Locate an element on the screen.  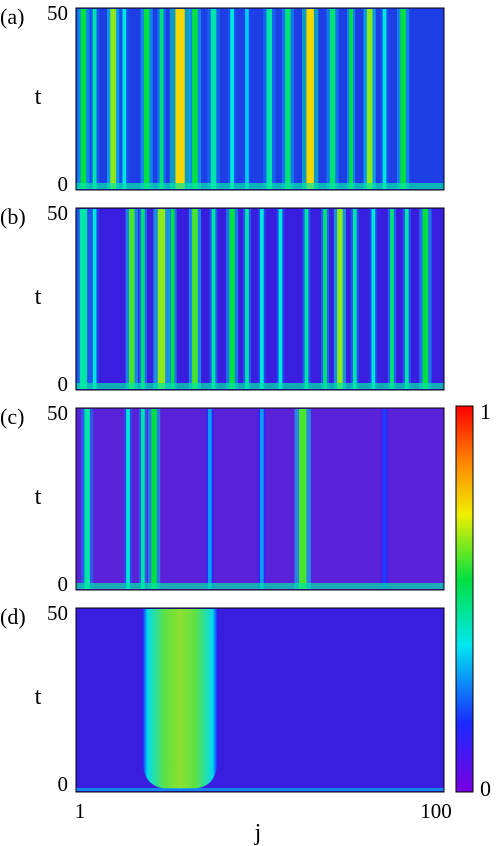
panel-d-initial-band is located at coordinates (260, 789).